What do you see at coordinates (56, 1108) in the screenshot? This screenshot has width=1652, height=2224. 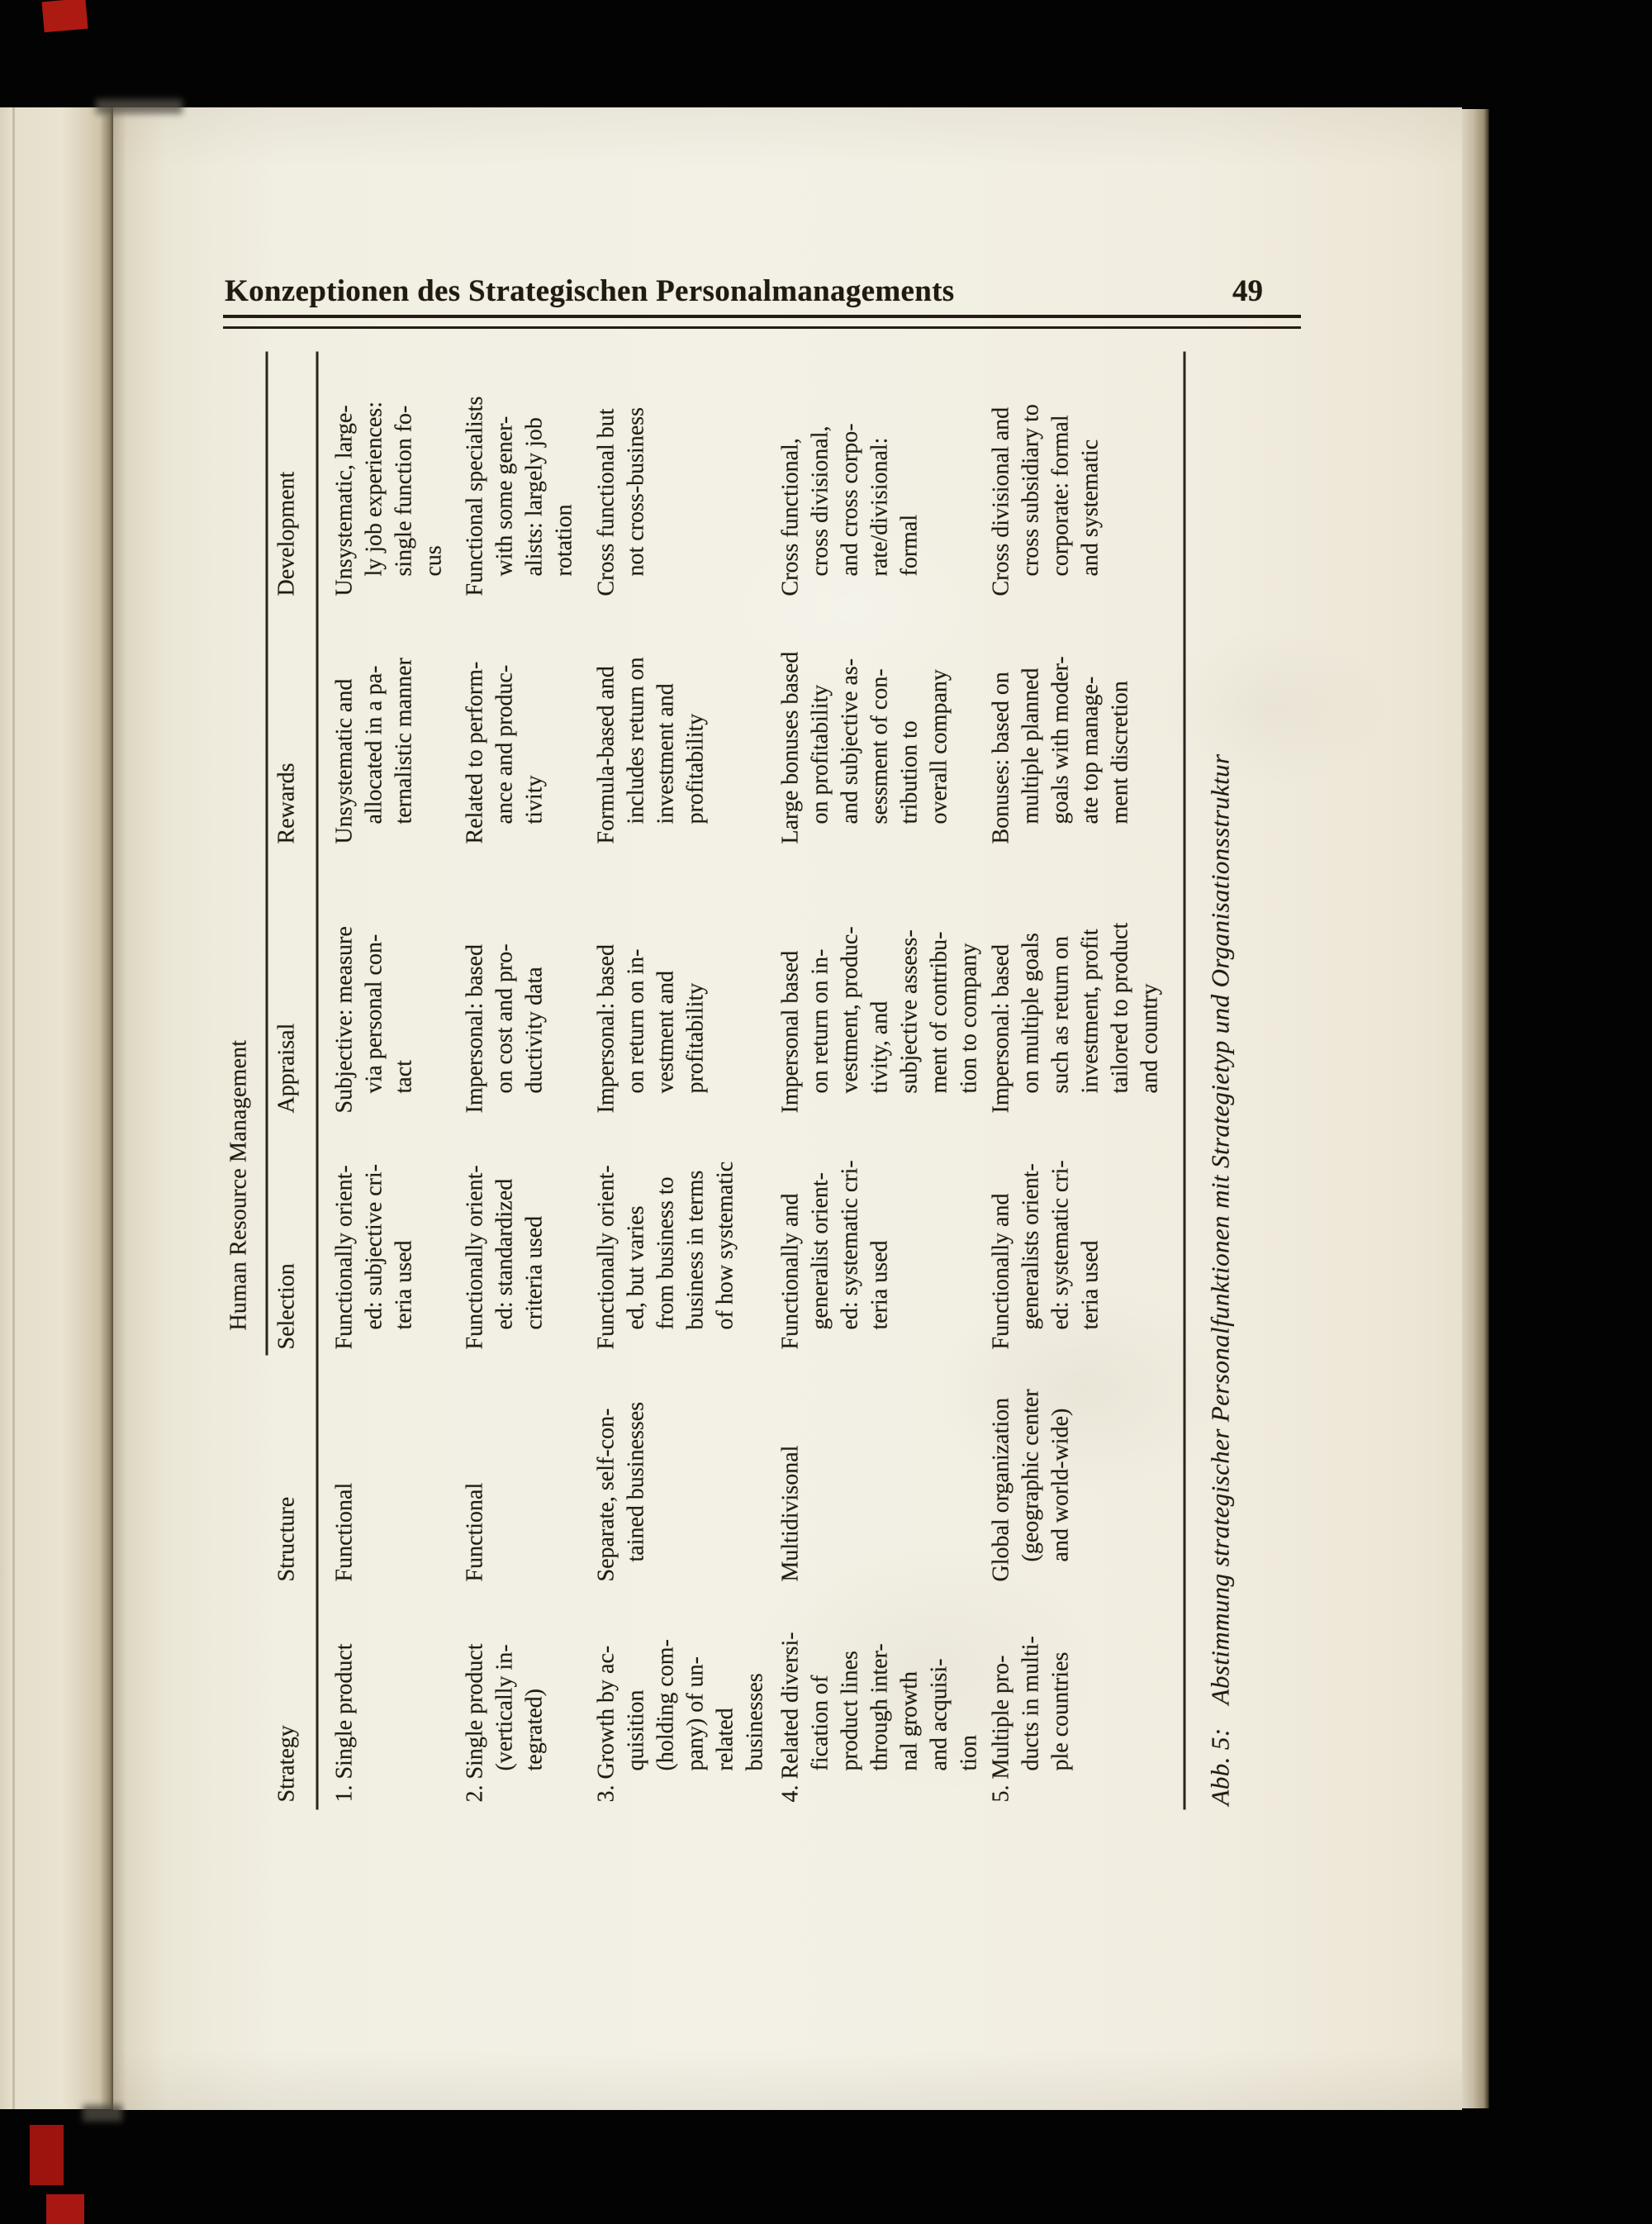 I see `adjacent-page-edge` at bounding box center [56, 1108].